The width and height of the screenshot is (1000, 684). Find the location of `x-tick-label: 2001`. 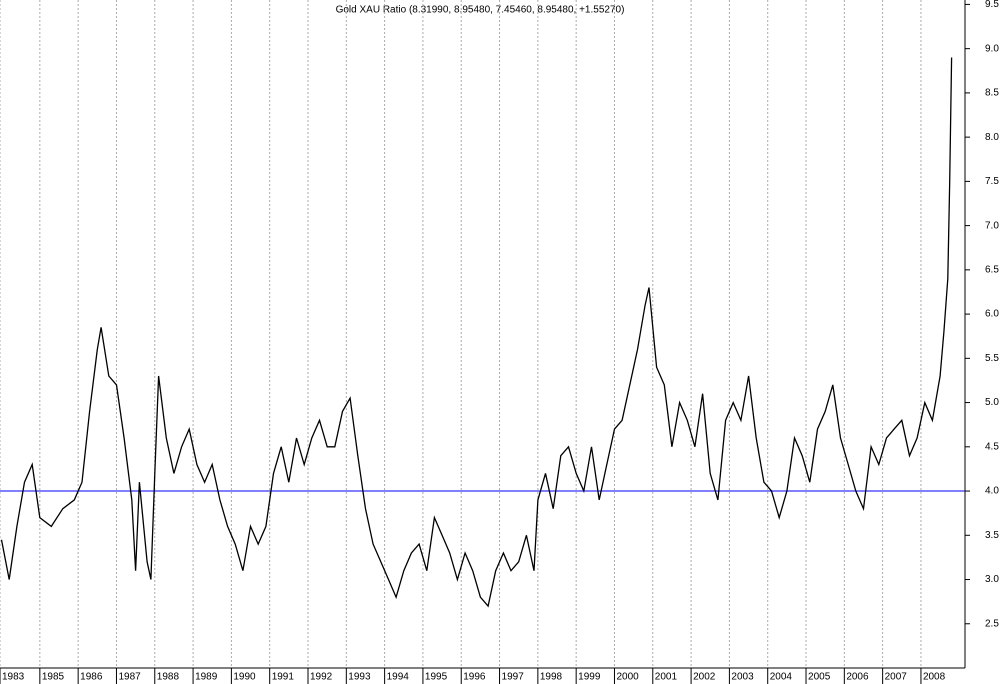

x-tick-label: 2001 is located at coordinates (666, 677).